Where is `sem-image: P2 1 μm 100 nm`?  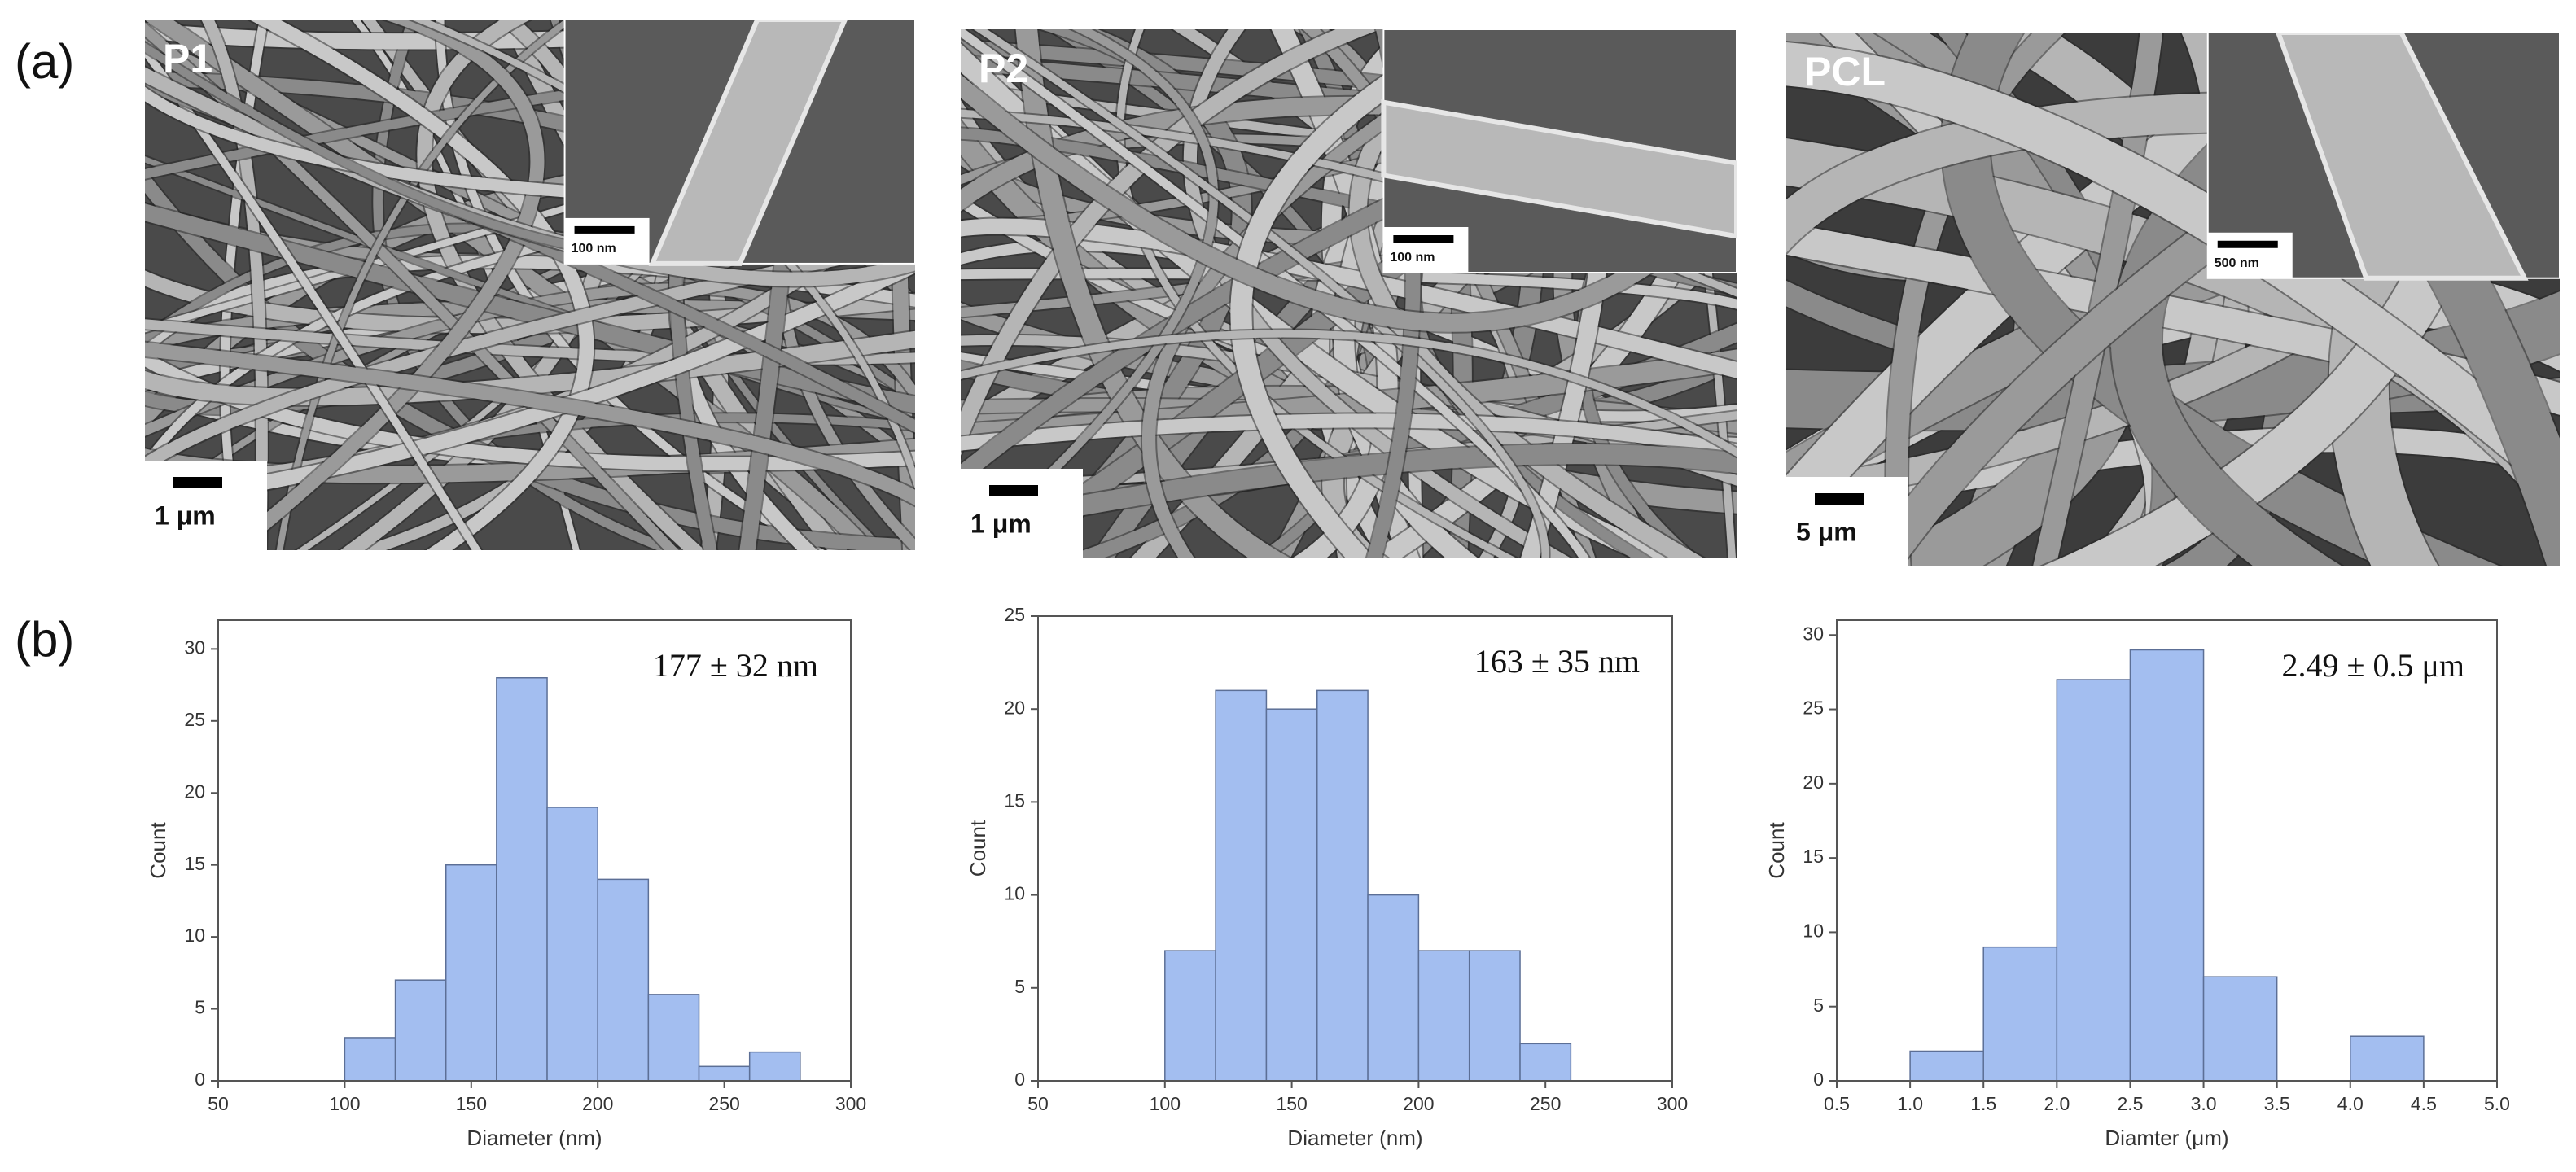
sem-image: P2 1 μm 100 nm is located at coordinates (1349, 293).